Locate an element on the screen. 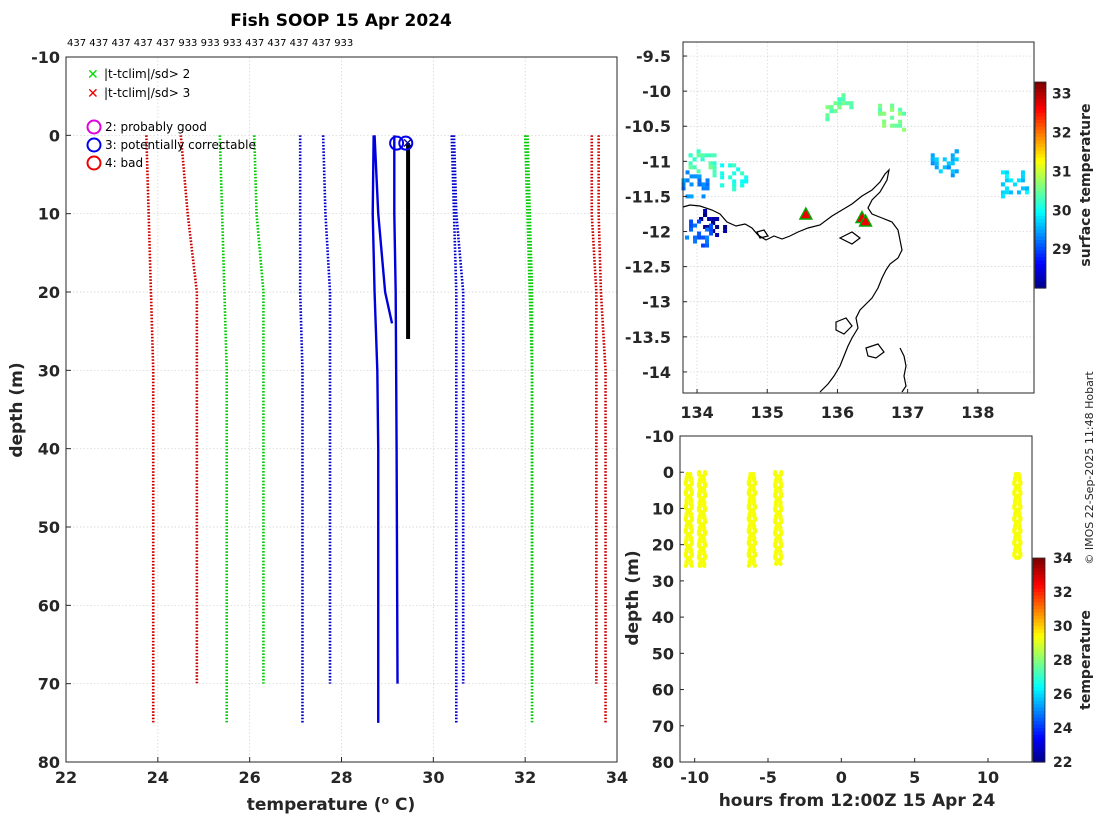 This screenshot has width=1100, height=820. circle-blue-icon is located at coordinates (94, 145).